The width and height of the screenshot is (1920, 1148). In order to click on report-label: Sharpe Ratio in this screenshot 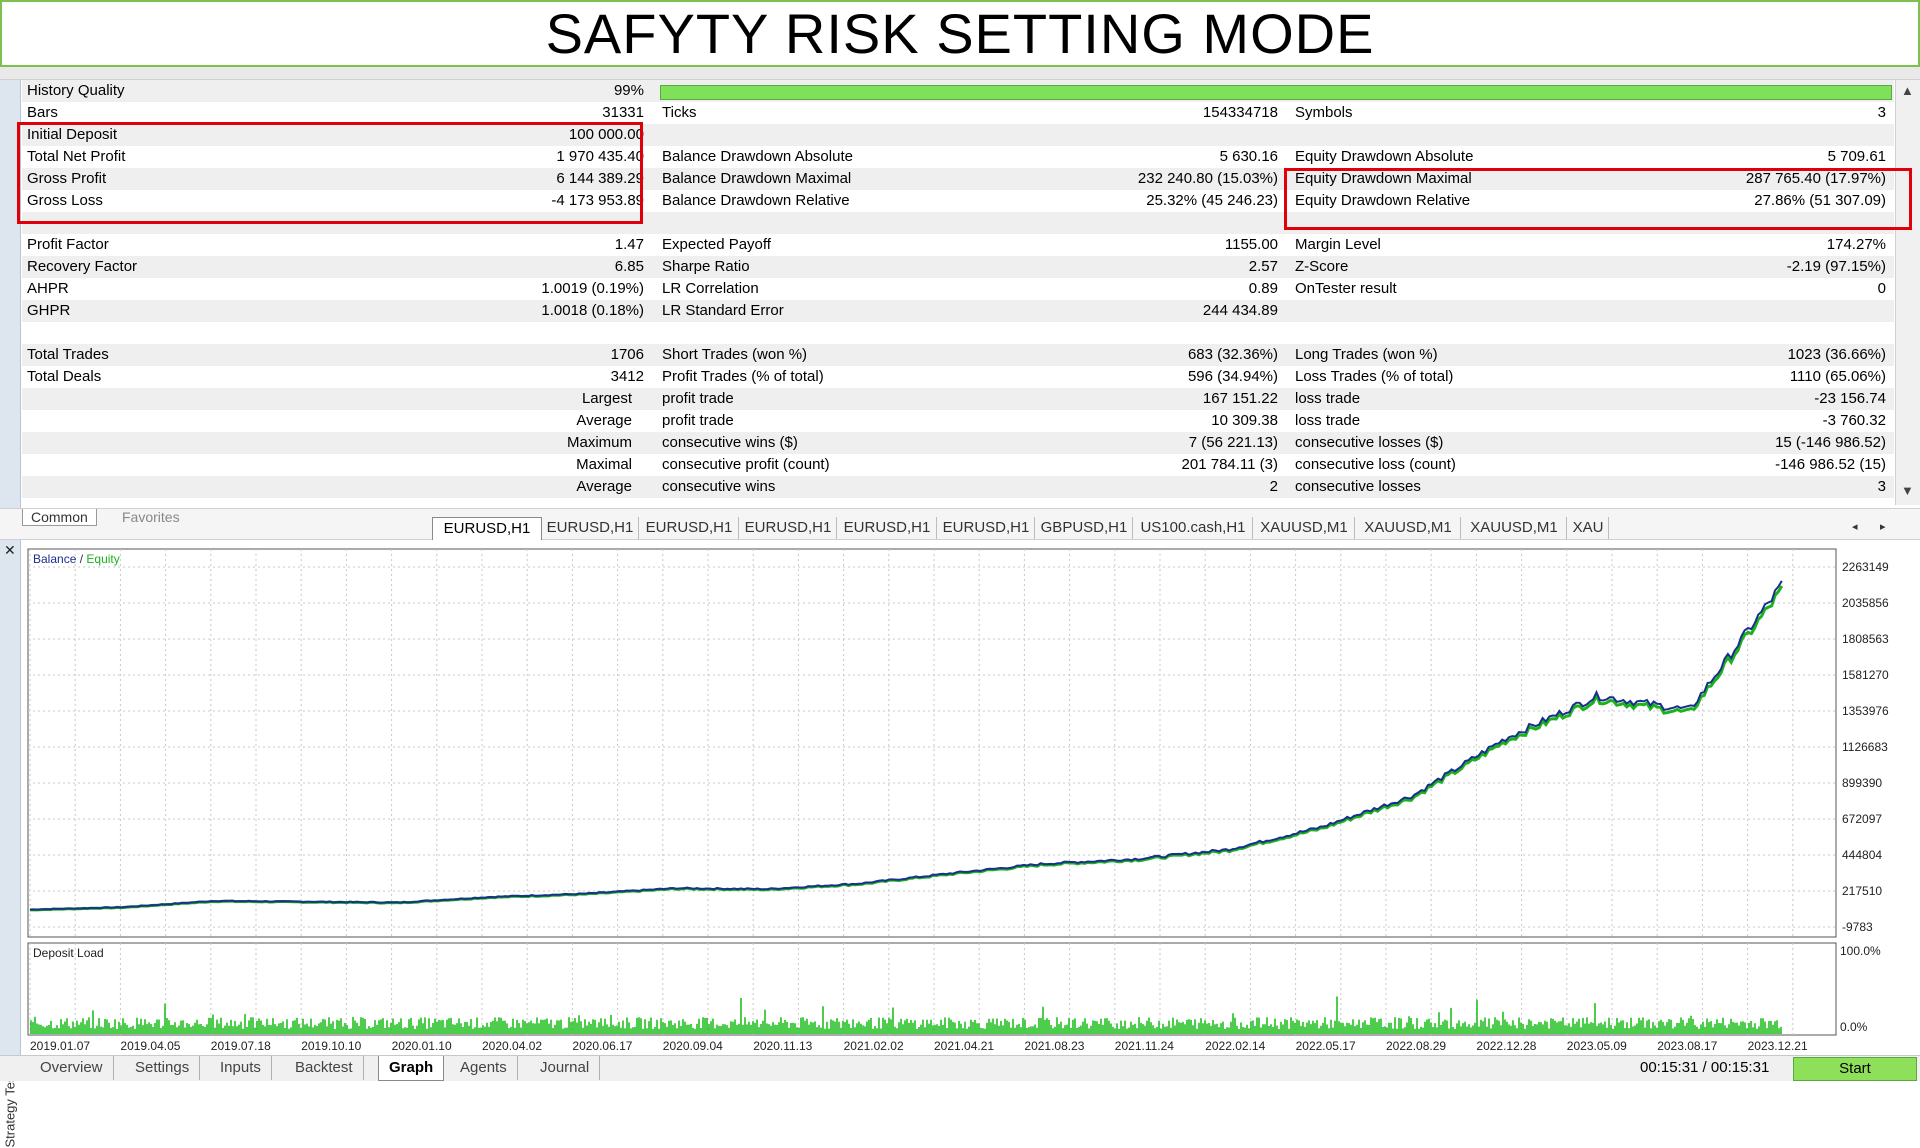, I will do `click(706, 266)`.